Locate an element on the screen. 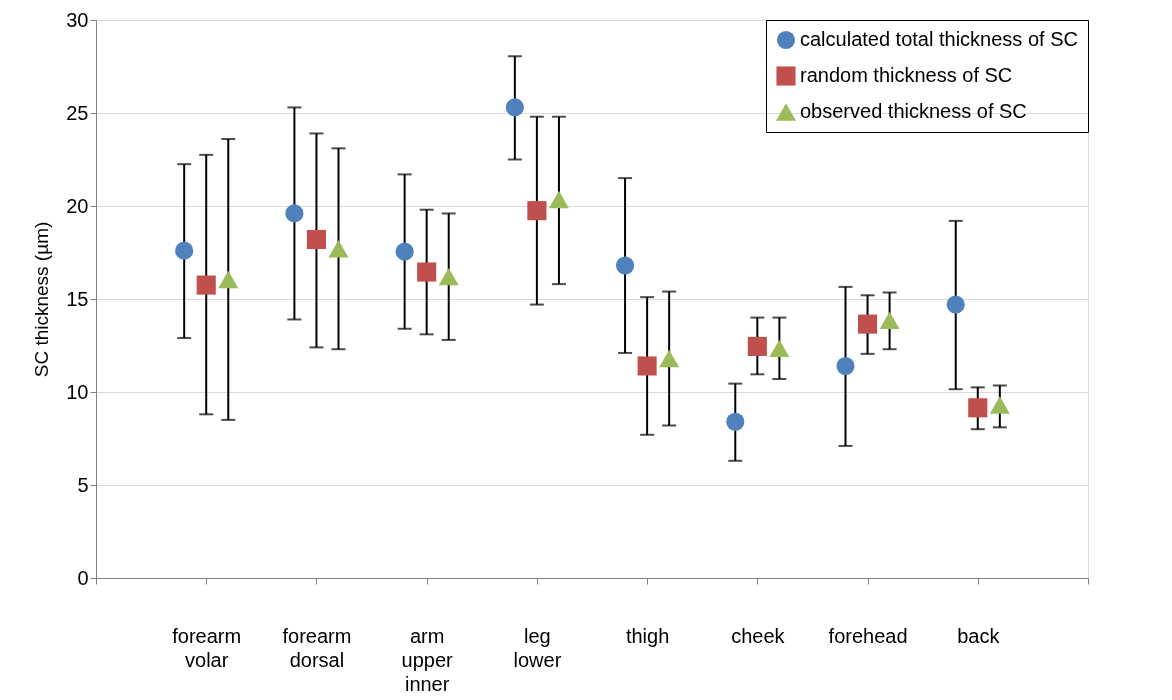 The height and width of the screenshot is (700, 1172). y-tick-label: 5 is located at coordinates (83, 484).